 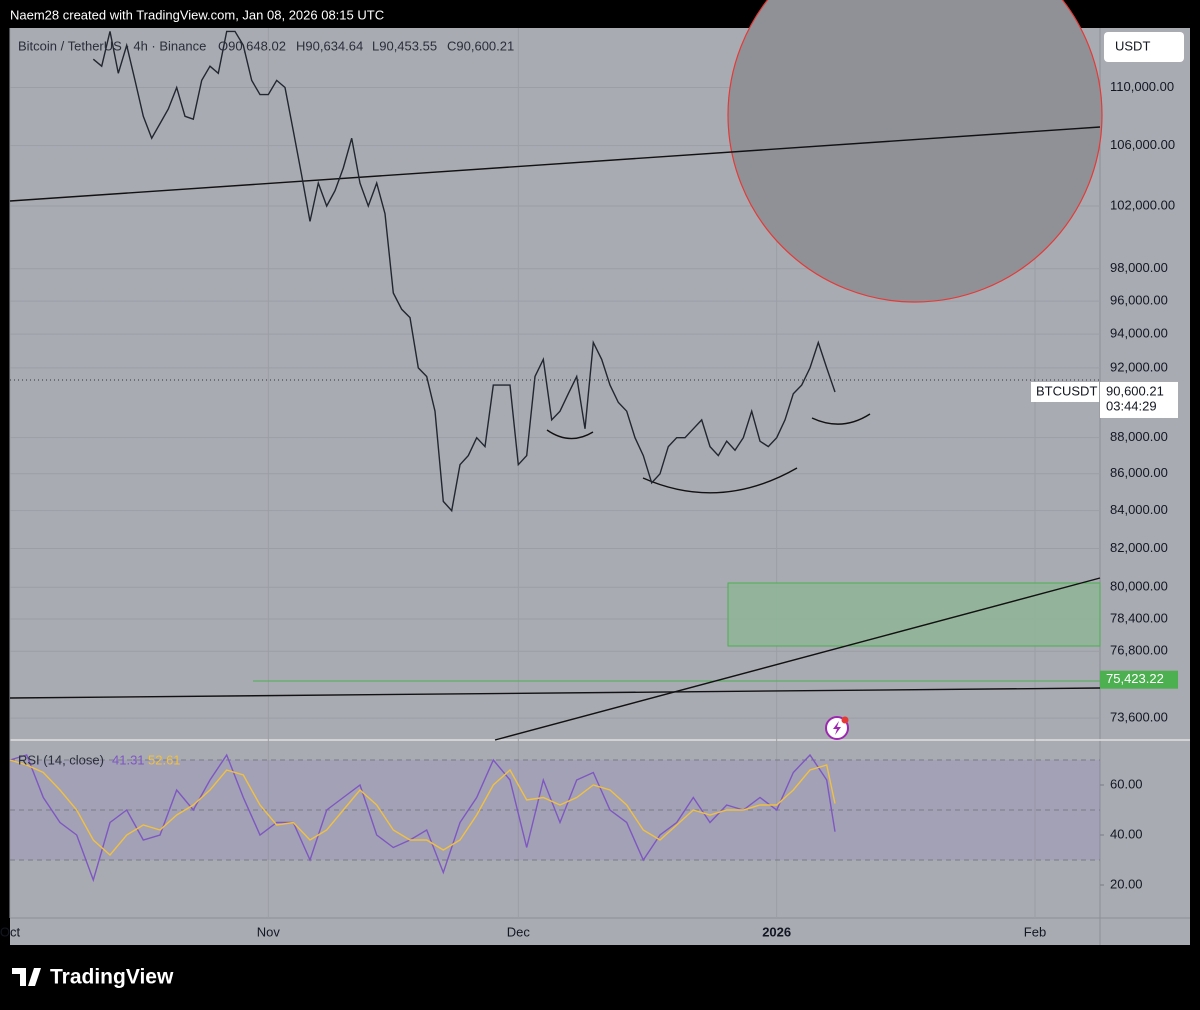 What do you see at coordinates (1131, 405) in the screenshot?
I see `countdown: 03:44:29` at bounding box center [1131, 405].